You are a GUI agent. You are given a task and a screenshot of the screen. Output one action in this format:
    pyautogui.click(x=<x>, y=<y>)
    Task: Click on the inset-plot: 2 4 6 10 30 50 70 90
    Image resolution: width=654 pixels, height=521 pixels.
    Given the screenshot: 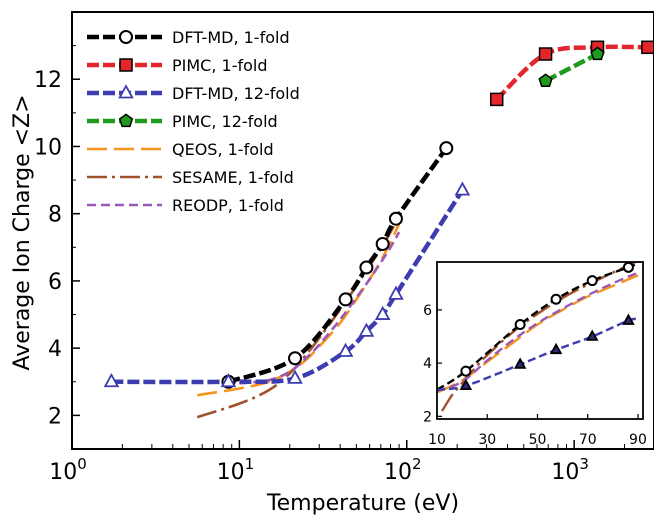 What is the action you would take?
    pyautogui.click(x=535, y=354)
    